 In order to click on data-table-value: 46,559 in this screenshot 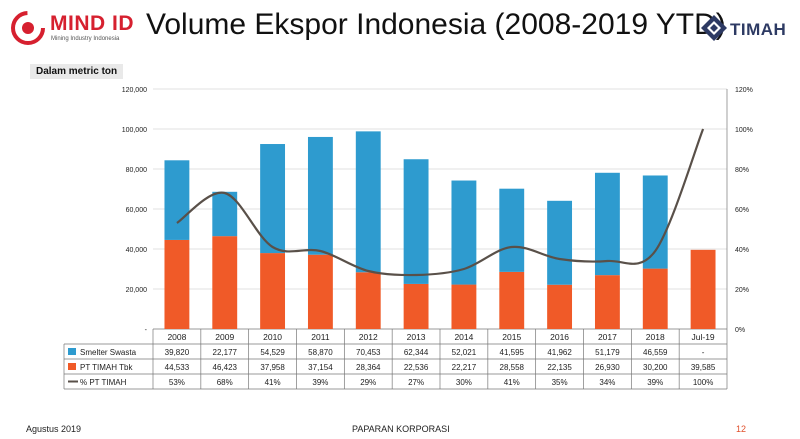, I will do `click(655, 352)`.